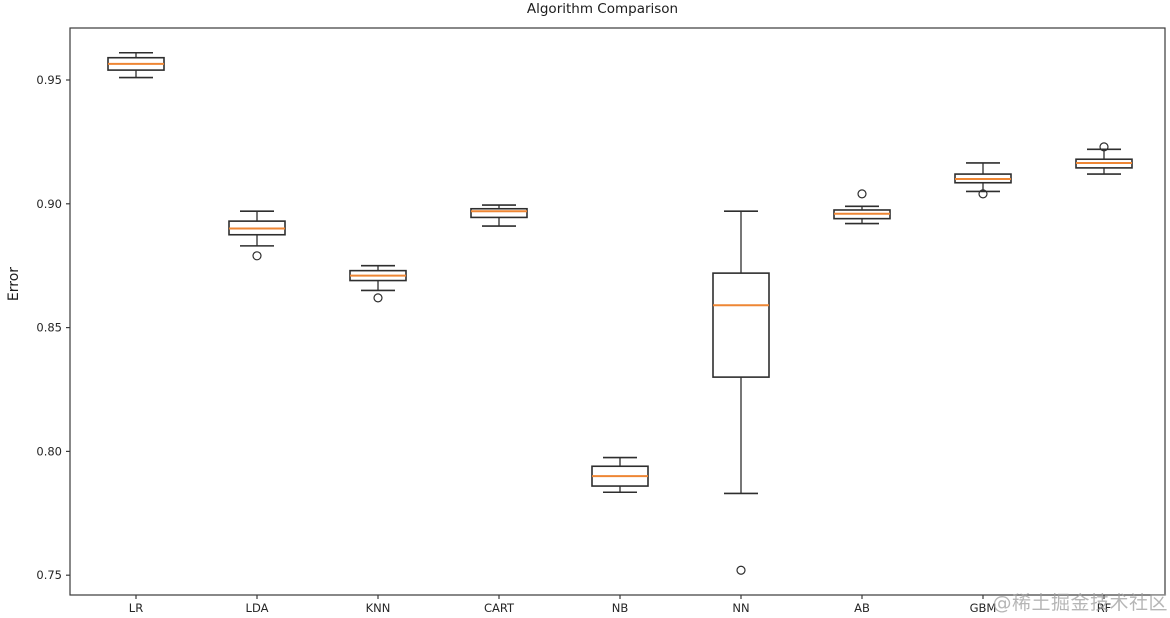 This screenshot has height=618, width=1170. I want to click on flier-AB, so click(862, 194).